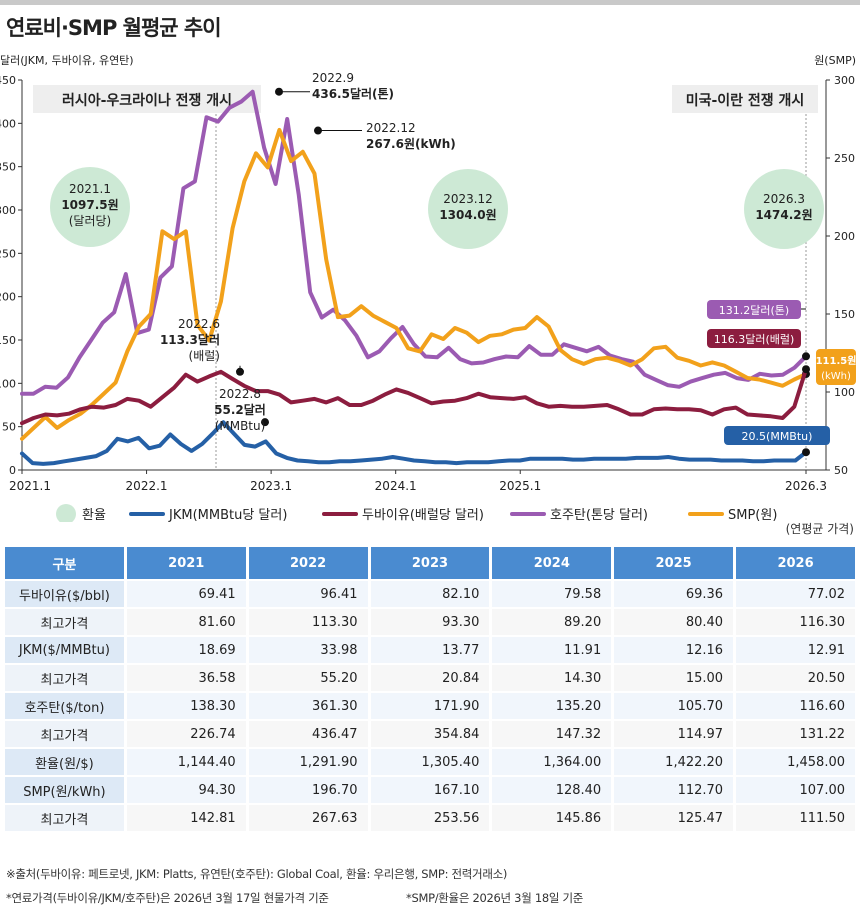  What do you see at coordinates (64, 790) in the screenshot?
I see `row-label: SMP(원/kWh)` at bounding box center [64, 790].